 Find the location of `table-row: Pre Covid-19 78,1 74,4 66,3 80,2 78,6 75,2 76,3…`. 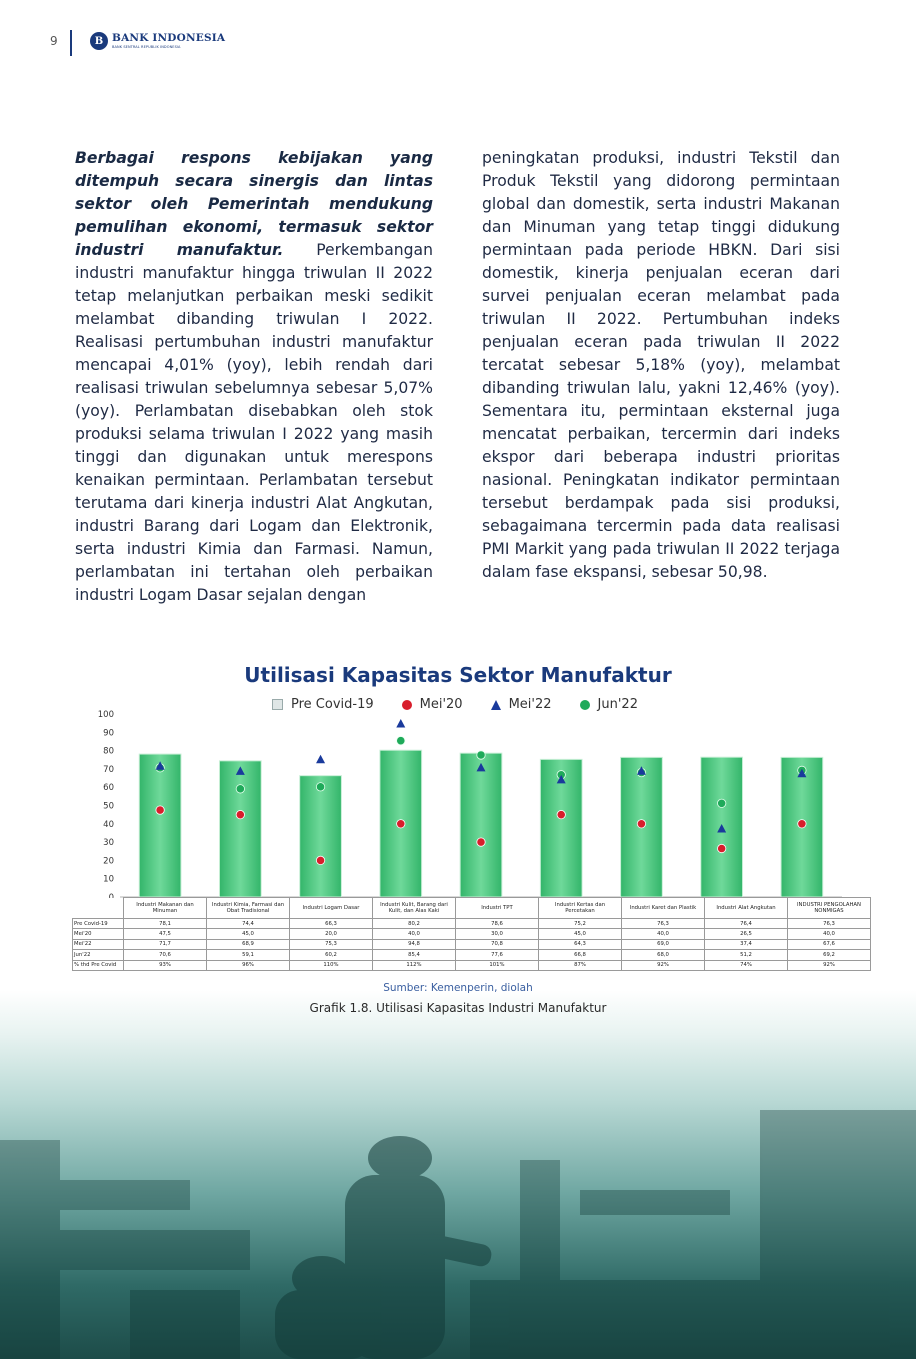

table-row: Pre Covid-19 78,1 74,4 66,3 80,2 78,6 75,2 76,3… is located at coordinates (471, 923).